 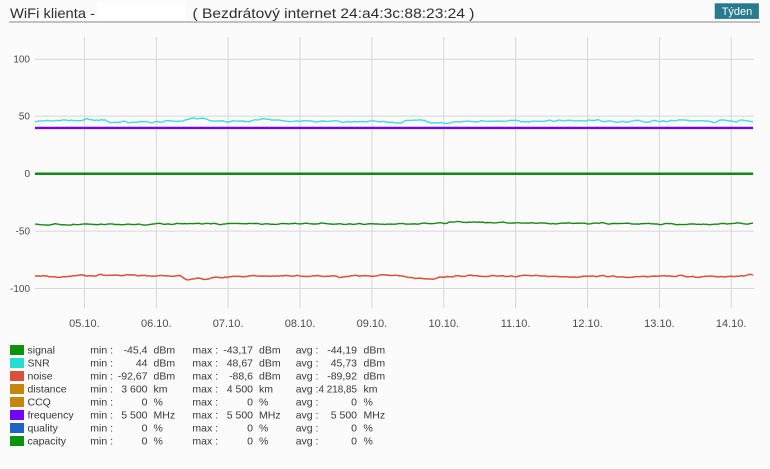 I want to click on svg-text: 4 218,85, so click(x=338, y=390).